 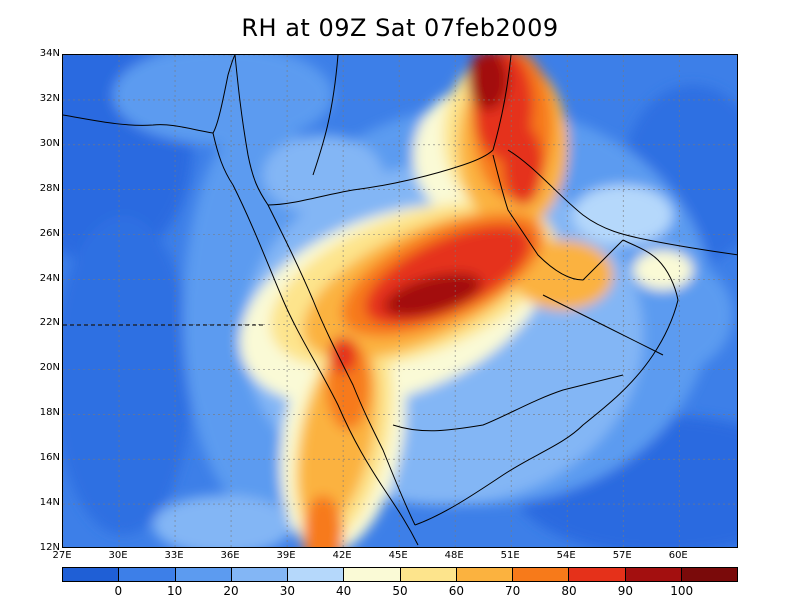 What do you see at coordinates (62, 555) in the screenshot?
I see `longitude-tick-label: 27E` at bounding box center [62, 555].